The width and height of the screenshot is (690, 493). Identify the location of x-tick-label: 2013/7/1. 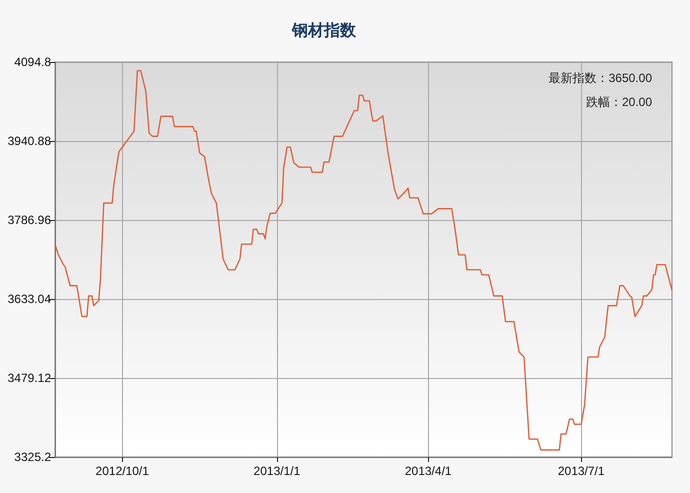
(581, 471).